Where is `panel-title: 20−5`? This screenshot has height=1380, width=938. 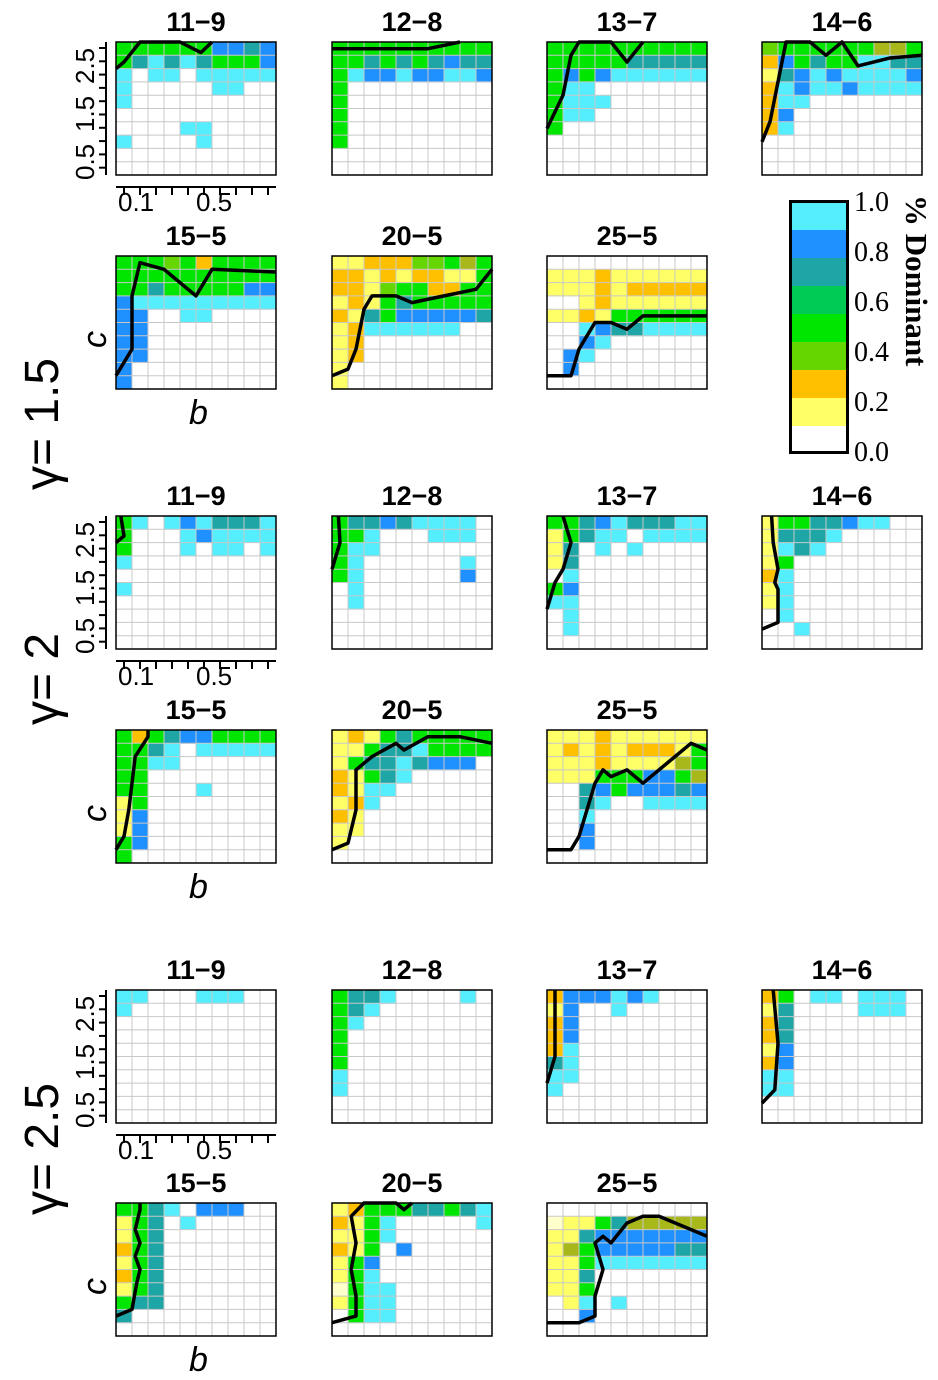 panel-title: 20−5 is located at coordinates (412, 710).